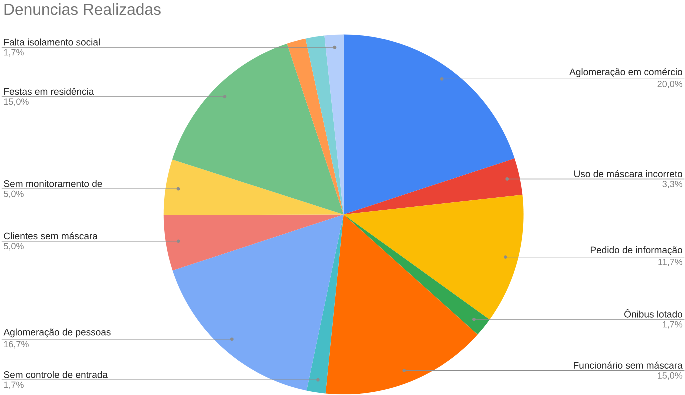 This screenshot has height=395, width=685. I want to click on slice-label: Ônibus lotado, so click(653, 314).